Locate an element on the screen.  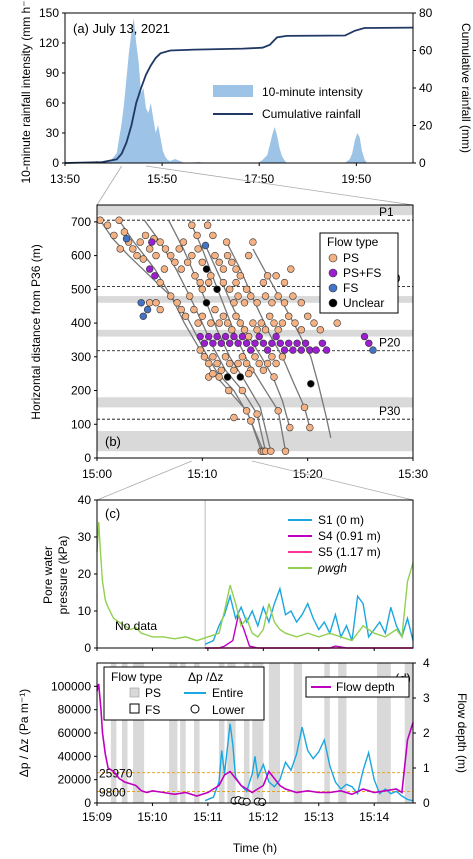
legend-label: Unclear is located at coordinates (363, 303).